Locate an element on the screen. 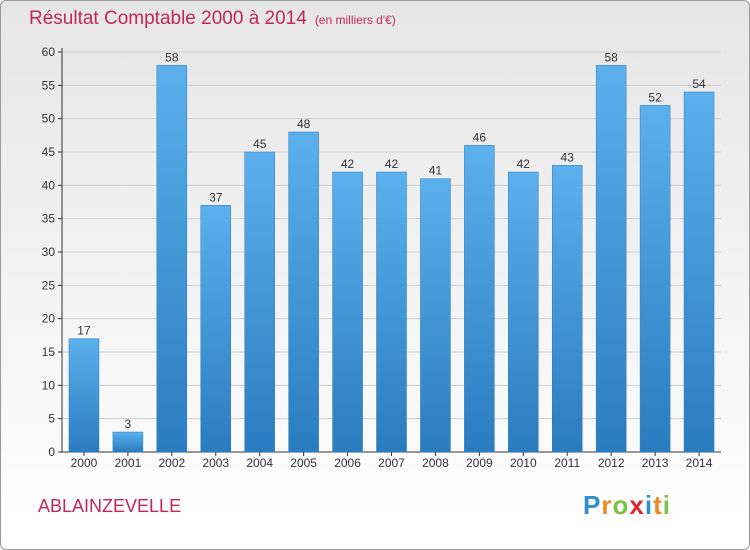 This screenshot has height=550, width=750. bar-2013 is located at coordinates (655, 279).